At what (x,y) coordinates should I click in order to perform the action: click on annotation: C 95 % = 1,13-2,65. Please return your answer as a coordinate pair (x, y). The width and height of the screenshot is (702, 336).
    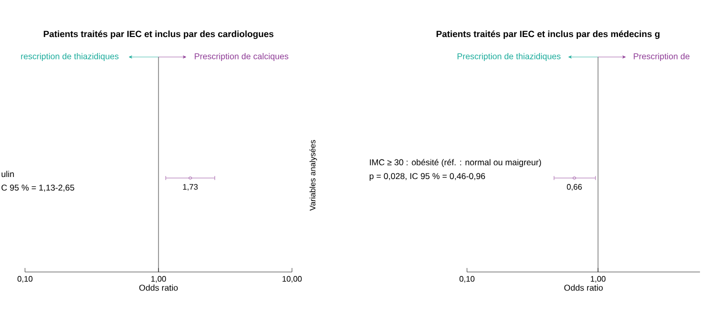
    Looking at the image, I should click on (38, 188).